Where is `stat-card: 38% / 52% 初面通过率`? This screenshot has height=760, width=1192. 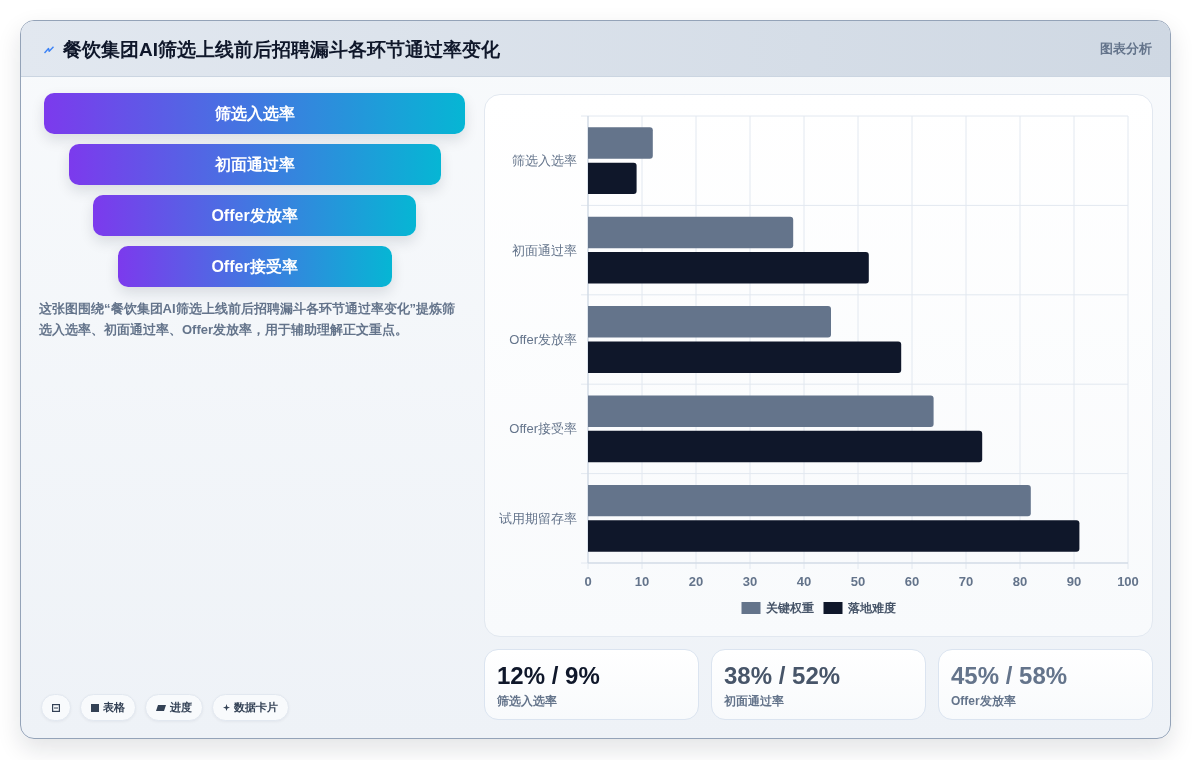
stat-card: 38% / 52% 初面通过率 is located at coordinates (818, 684).